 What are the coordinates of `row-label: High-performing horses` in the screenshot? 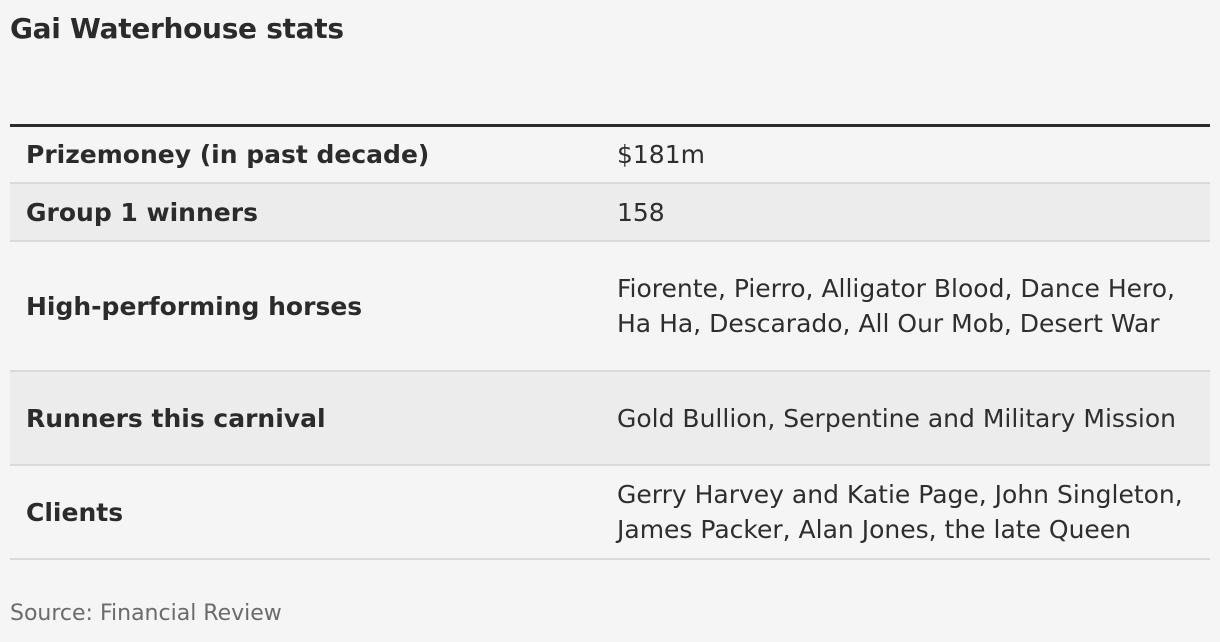 It's located at (313, 306).